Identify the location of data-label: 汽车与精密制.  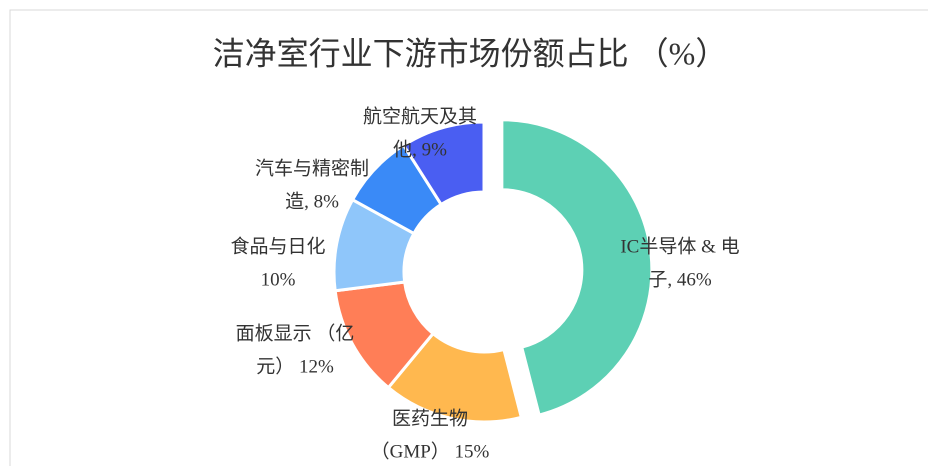
(312, 168).